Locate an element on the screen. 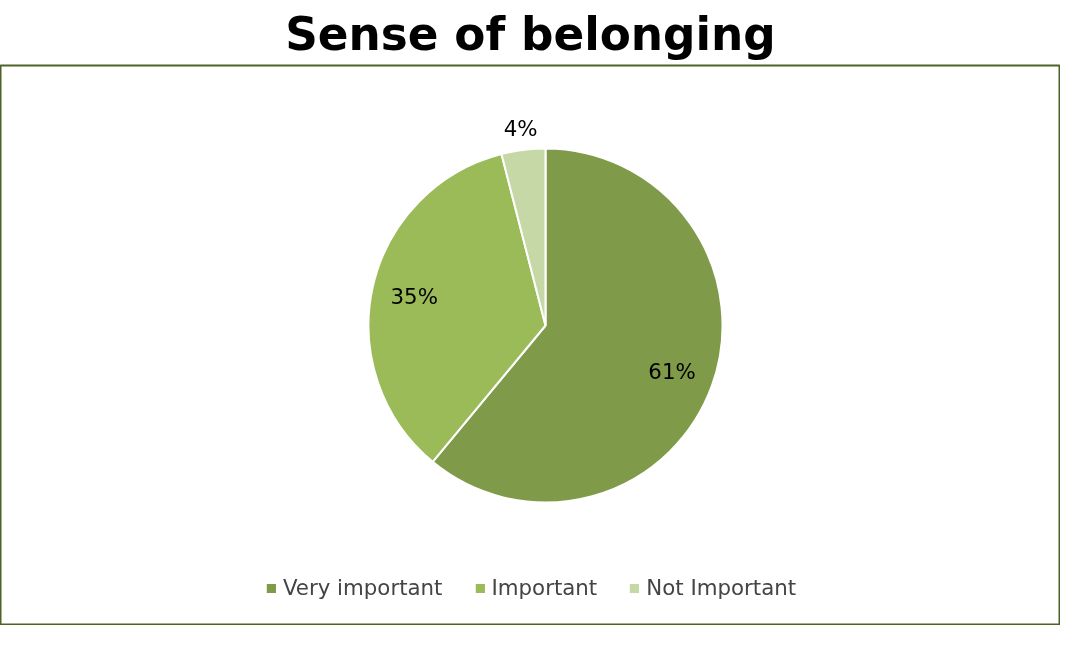  data-label: 4% is located at coordinates (520, 129).